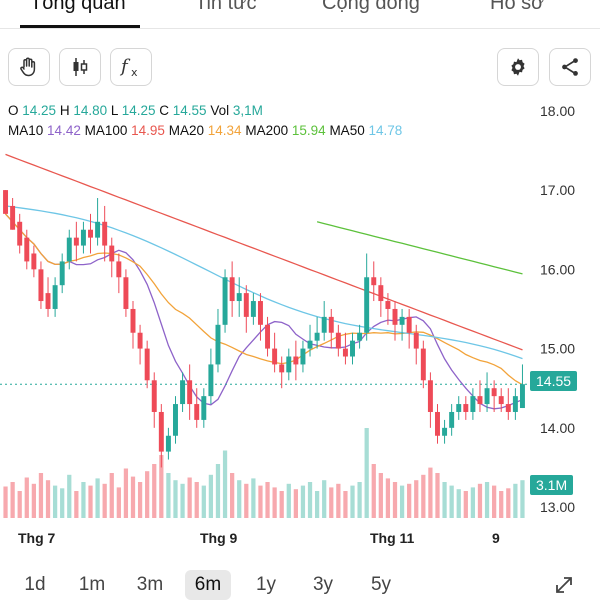 Image resolution: width=600 pixels, height=600 pixels. I want to click on share-icon, so click(570, 67).